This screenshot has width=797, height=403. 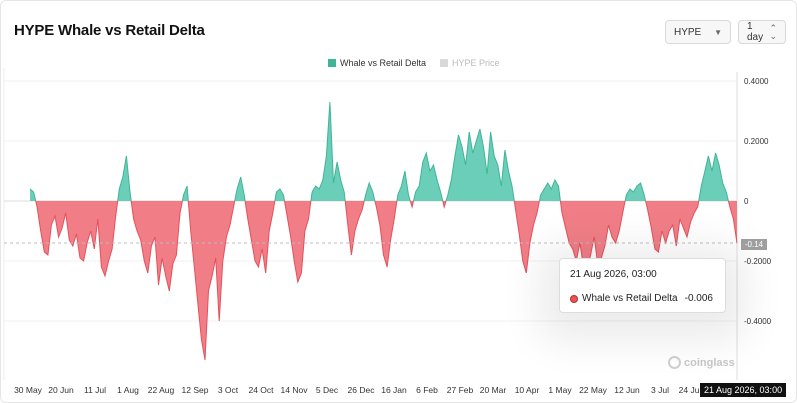 I want to click on x-tick-label: 22 Aug, so click(x=161, y=390).